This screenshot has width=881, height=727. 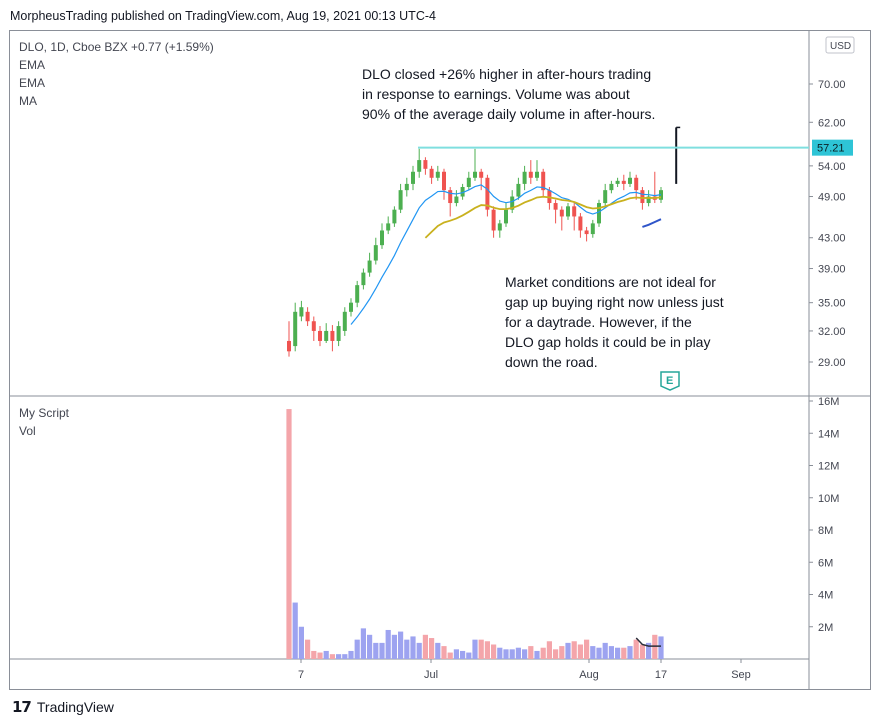 What do you see at coordinates (832, 363) in the screenshot?
I see `price-tick-label: 29.00` at bounding box center [832, 363].